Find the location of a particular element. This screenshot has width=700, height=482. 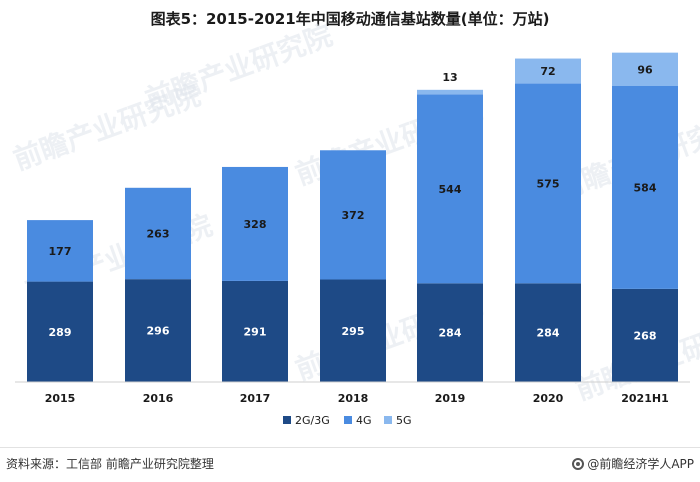

data-label-4g-2016: 263 is located at coordinates (158, 233).